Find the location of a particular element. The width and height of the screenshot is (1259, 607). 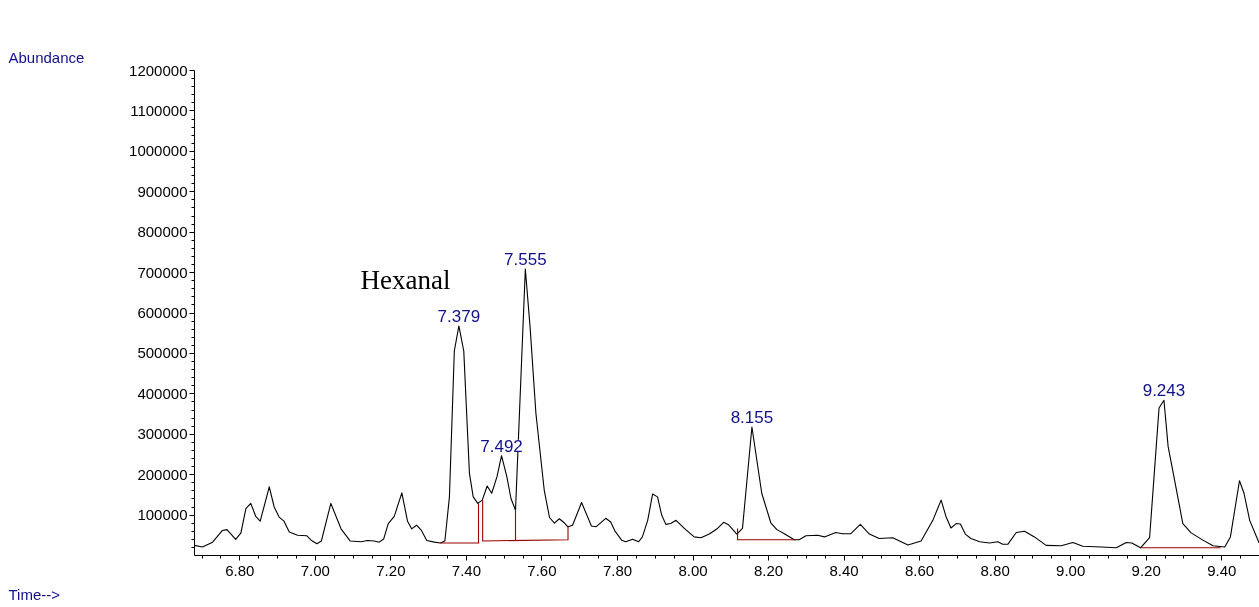

x-tick-label: 8.00 is located at coordinates (693, 570).